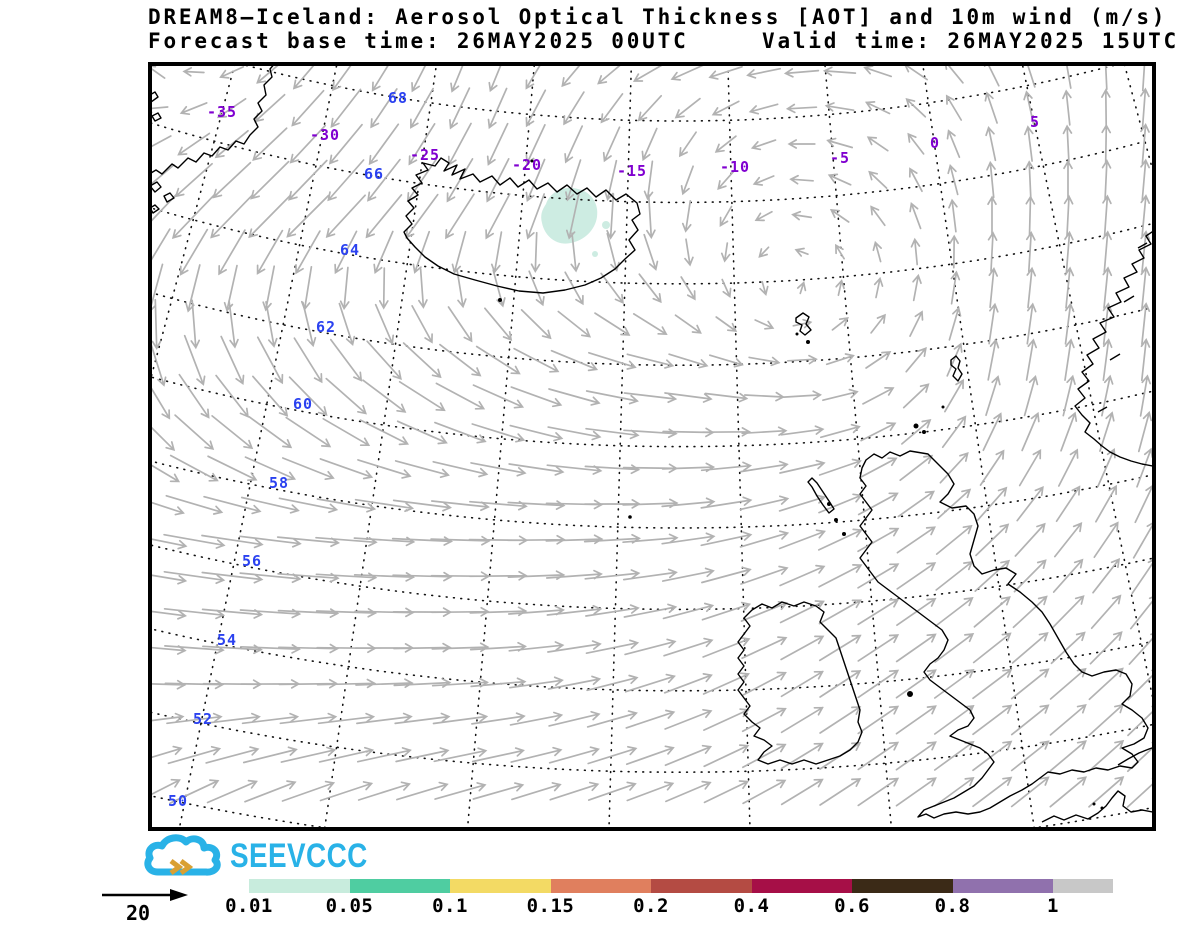 This screenshot has width=1193, height=930. Describe the element at coordinates (956, 368) in the screenshot. I see `coast-shetland` at that location.